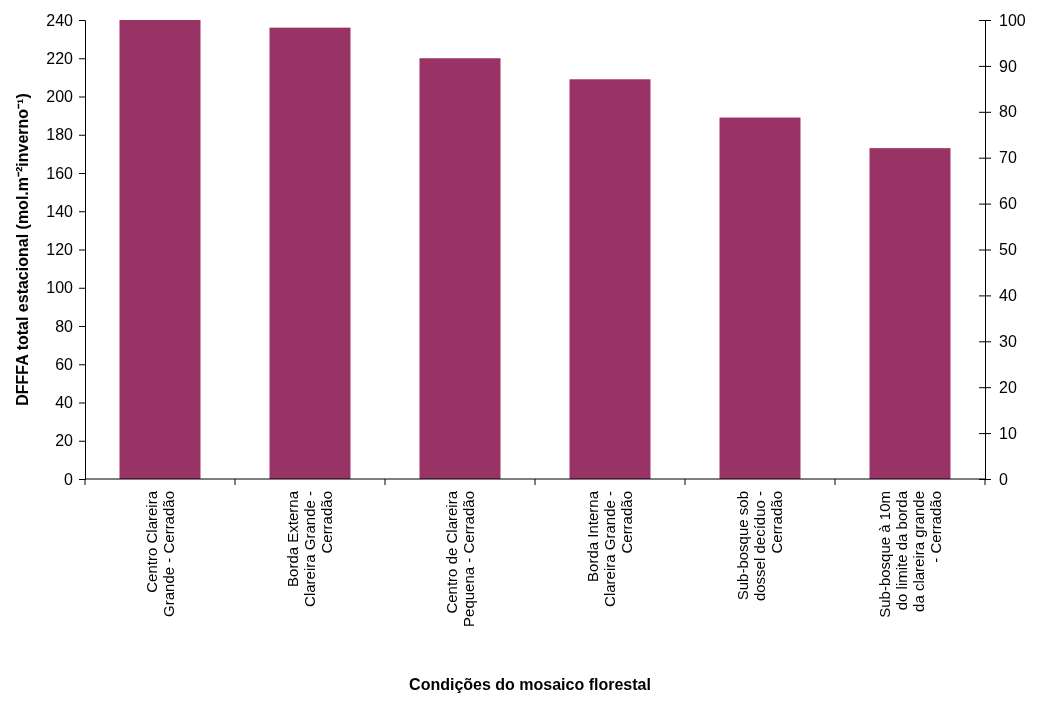  Describe the element at coordinates (60, 97) in the screenshot. I see `y-tick-label: 200` at that location.